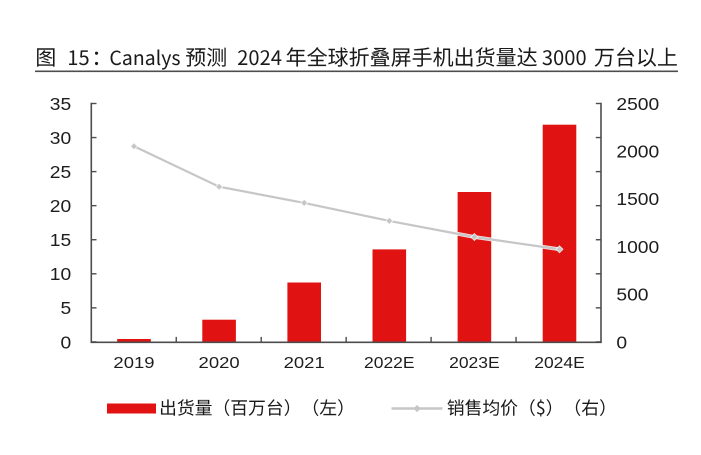 The height and width of the screenshot is (455, 701). What do you see at coordinates (474, 363) in the screenshot?
I see `svg-text: 2023E` at bounding box center [474, 363].